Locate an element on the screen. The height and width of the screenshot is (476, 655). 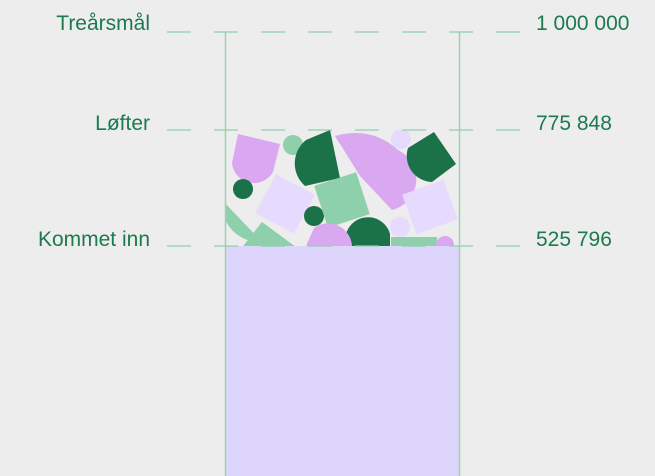
goal-label: Treårsmål is located at coordinates (103, 23).